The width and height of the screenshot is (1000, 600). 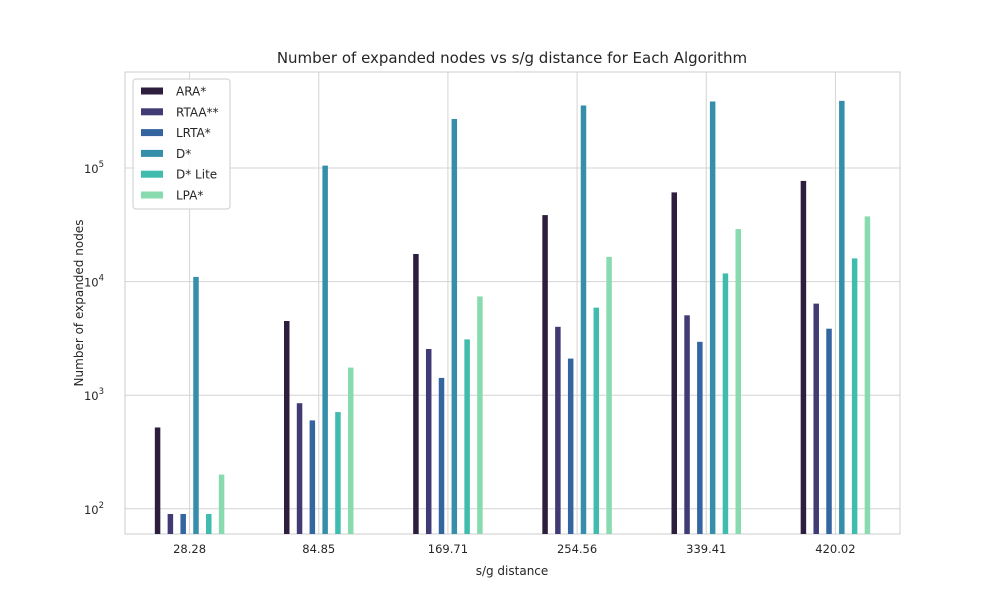 I want to click on legend-label: ARA*, so click(x=191, y=92).